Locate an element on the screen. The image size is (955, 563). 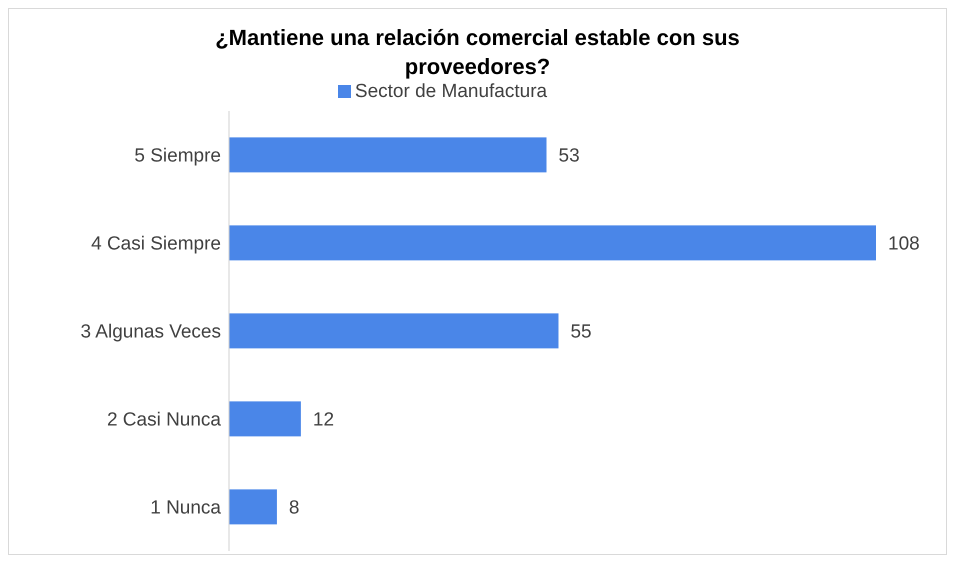
y-tick-label: 2 Casi Nunca is located at coordinates (164, 420).